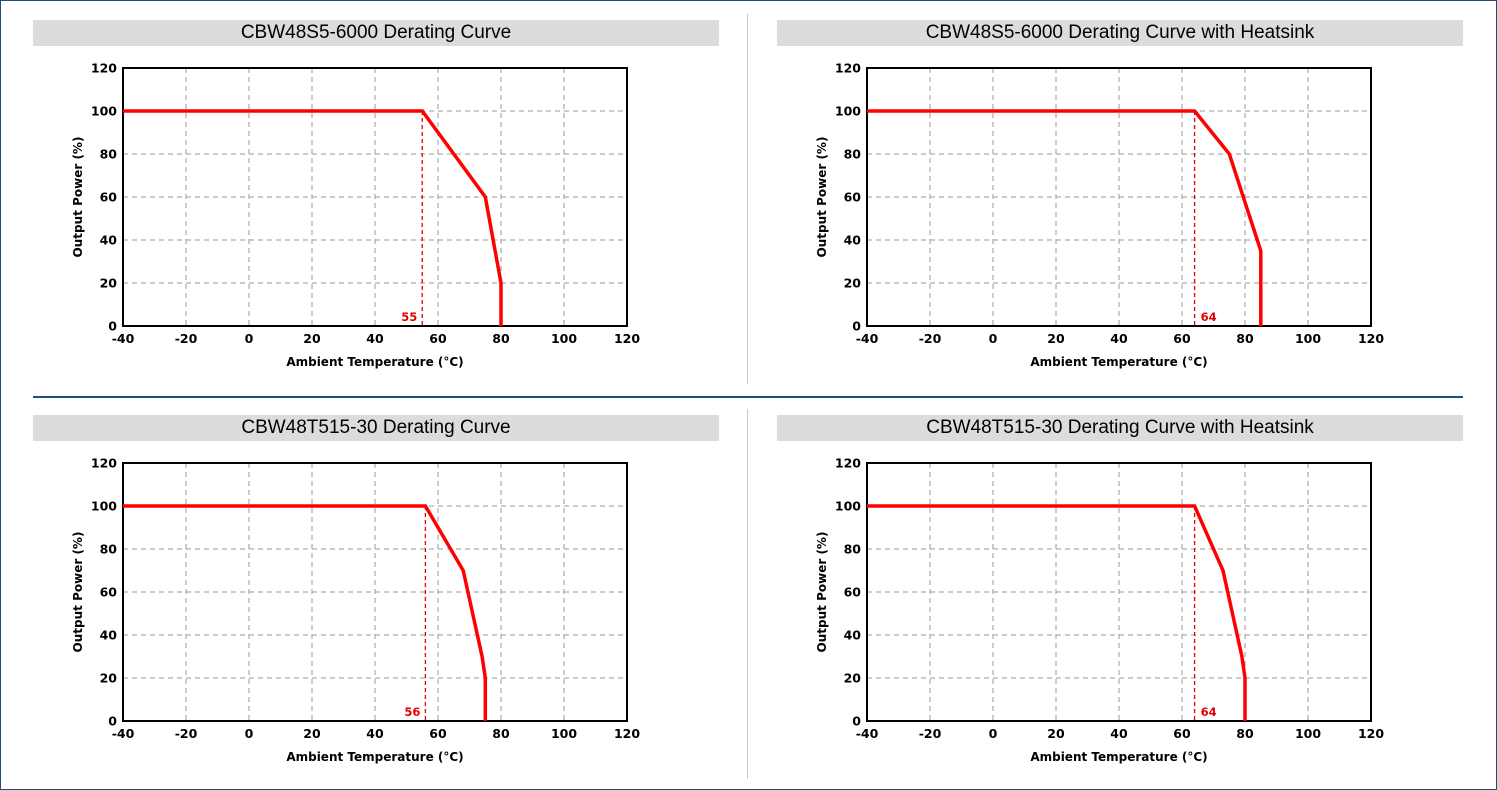 This screenshot has height=790, width=1497. Describe the element at coordinates (376, 428) in the screenshot. I see `chart-title: CBW48T515-30 Derating Curve` at that location.